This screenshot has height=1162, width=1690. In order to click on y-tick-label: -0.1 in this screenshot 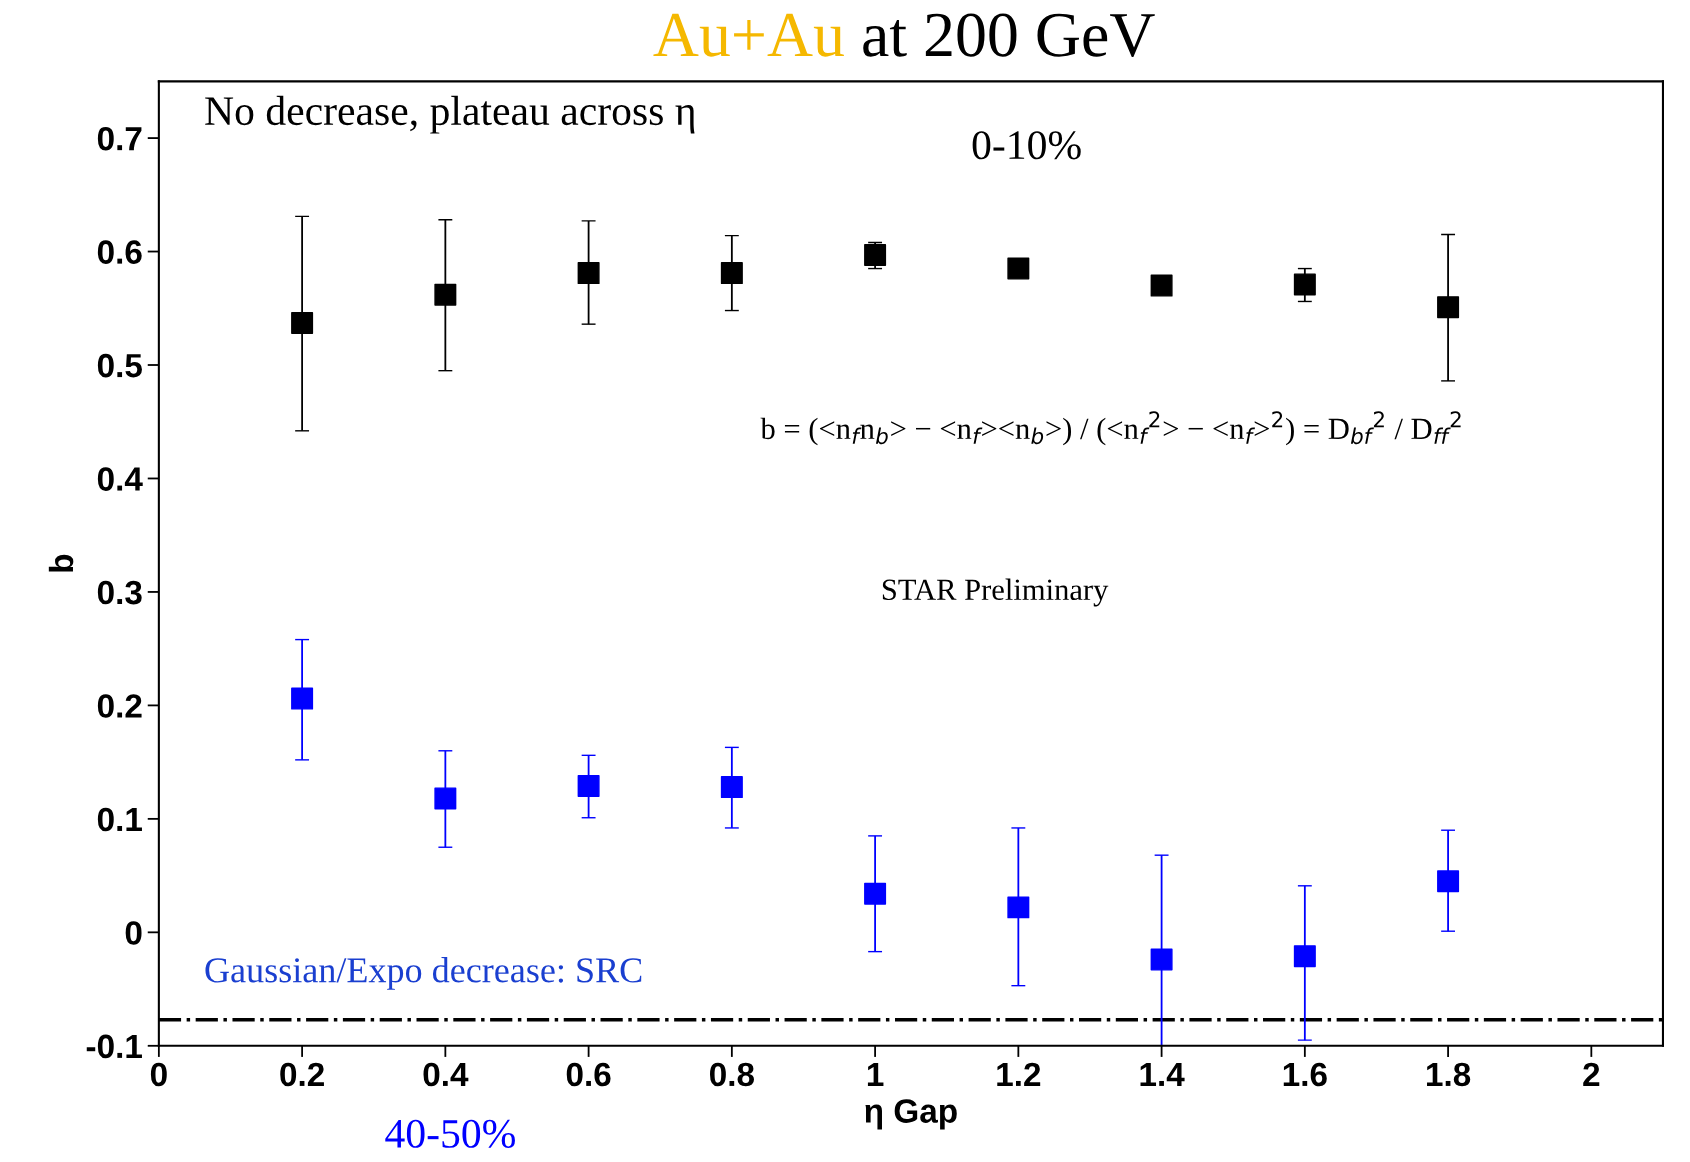, I will do `click(114, 1046)`.